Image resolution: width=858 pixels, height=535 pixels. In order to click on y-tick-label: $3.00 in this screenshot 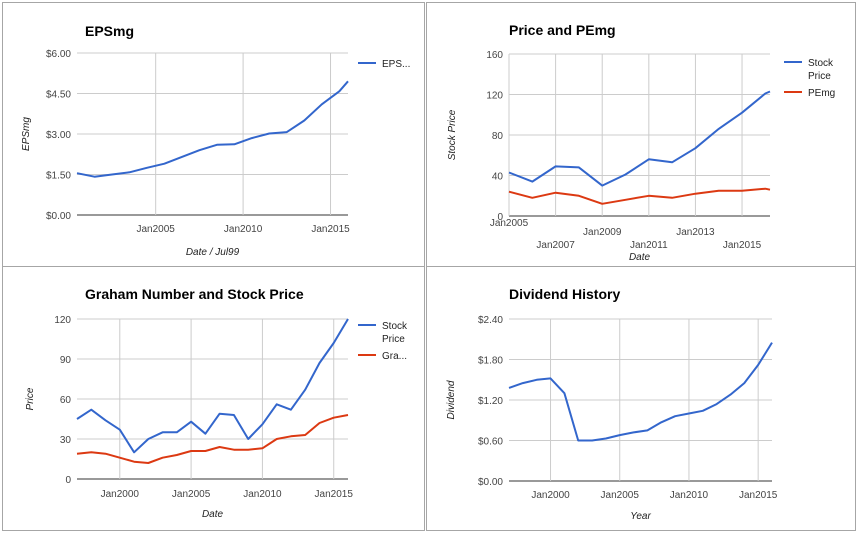, I will do `click(58, 135)`.